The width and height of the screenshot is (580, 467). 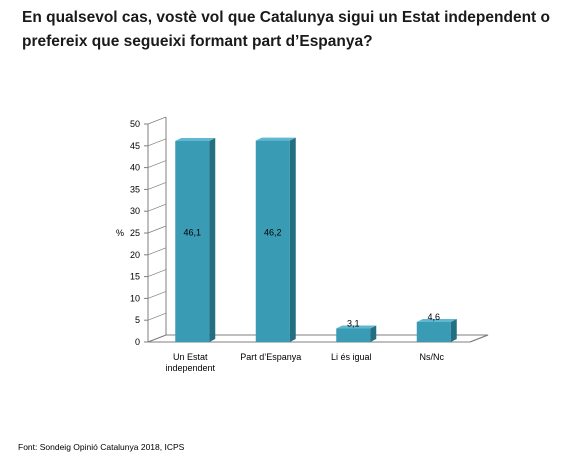 I want to click on y-tick-label: 45, so click(x=135, y=146).